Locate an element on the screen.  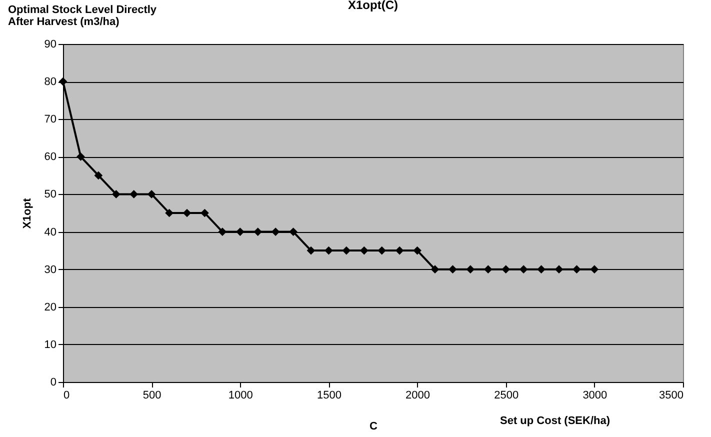
y-tick-label: 70 is located at coordinates (50, 120).